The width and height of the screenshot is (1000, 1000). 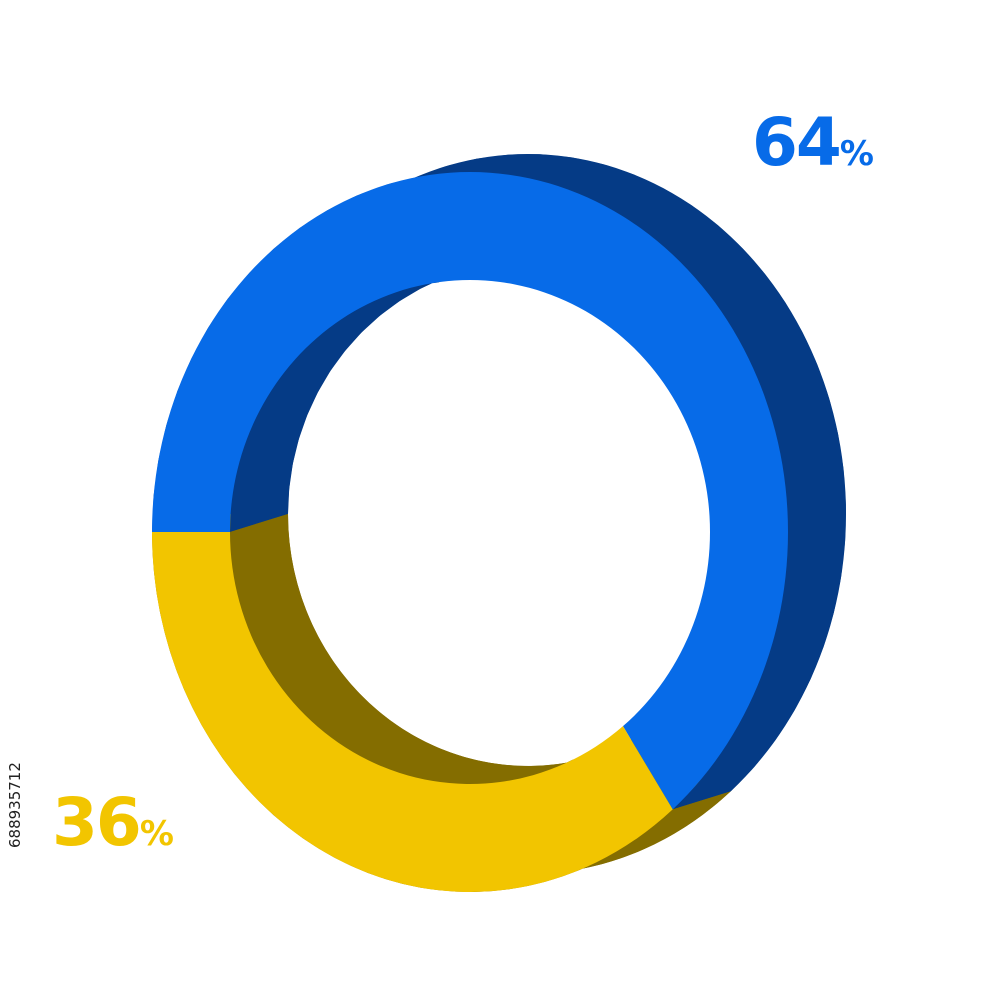 What do you see at coordinates (156, 834) in the screenshot?
I see `percent-sign-yellow: %` at bounding box center [156, 834].